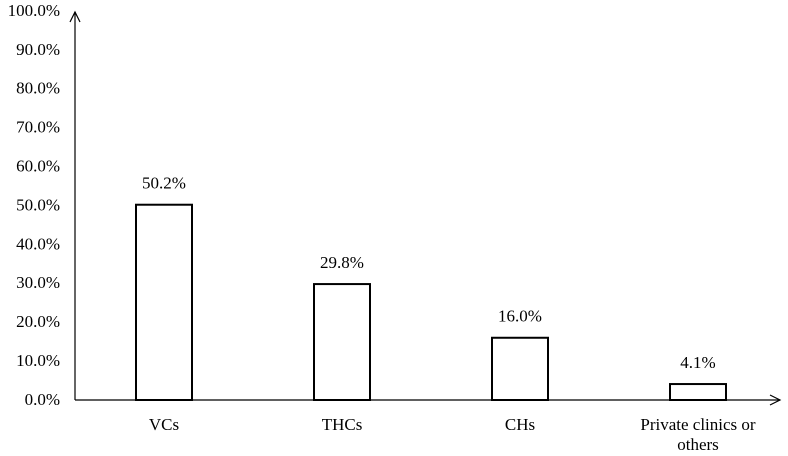 The height and width of the screenshot is (456, 788). I want to click on y-tick-label: 70.0%, so click(38, 127).